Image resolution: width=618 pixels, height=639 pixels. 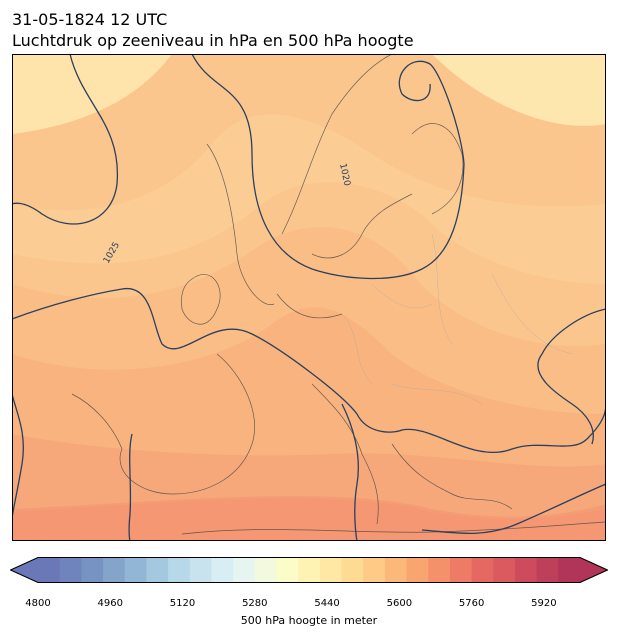 What do you see at coordinates (399, 603) in the screenshot?
I see `colorbar-tick-label: 5600` at bounding box center [399, 603].